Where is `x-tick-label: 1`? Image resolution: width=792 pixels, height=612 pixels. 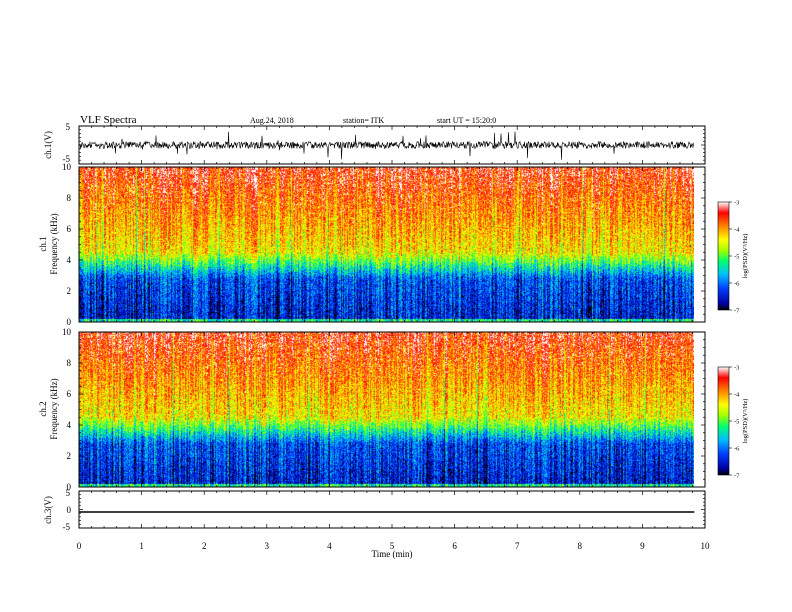
x-tick-label: 1 is located at coordinates (141, 546).